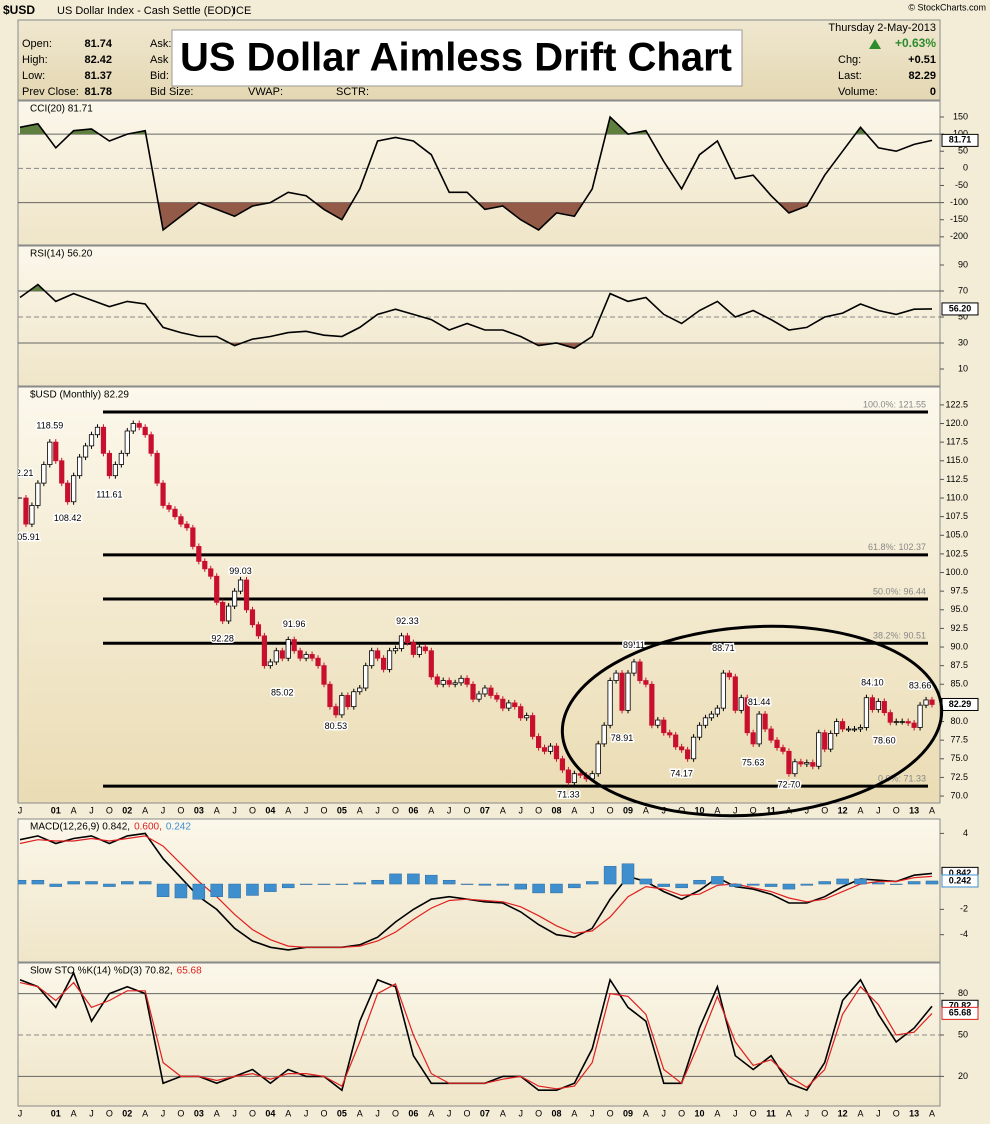 The height and width of the screenshot is (1124, 990). I want to click on y-tick-label: 75.0, so click(959, 758).